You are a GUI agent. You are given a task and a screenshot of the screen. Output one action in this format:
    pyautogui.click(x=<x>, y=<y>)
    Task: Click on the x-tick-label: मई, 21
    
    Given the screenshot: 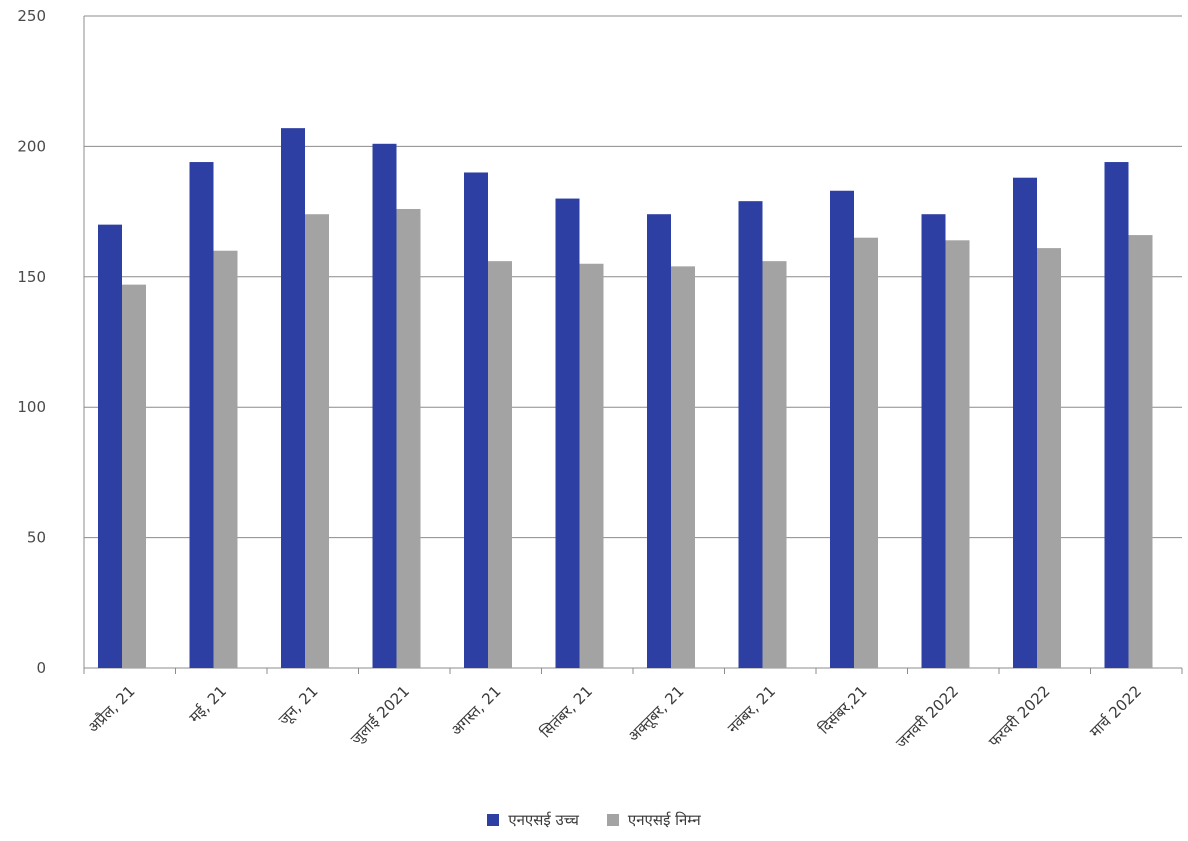 What is the action you would take?
    pyautogui.click(x=208, y=704)
    